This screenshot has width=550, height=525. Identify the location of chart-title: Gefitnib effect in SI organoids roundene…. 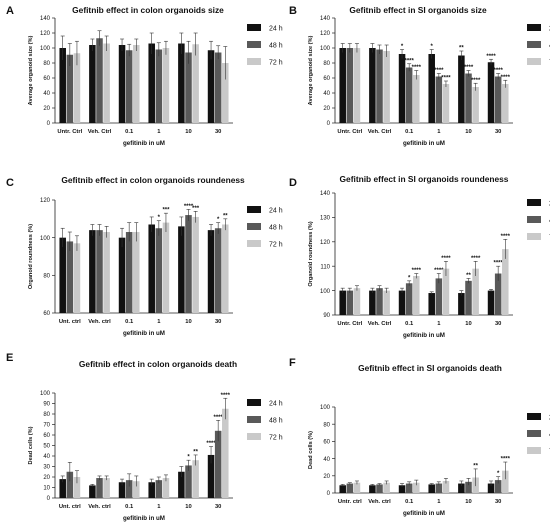
(424, 179).